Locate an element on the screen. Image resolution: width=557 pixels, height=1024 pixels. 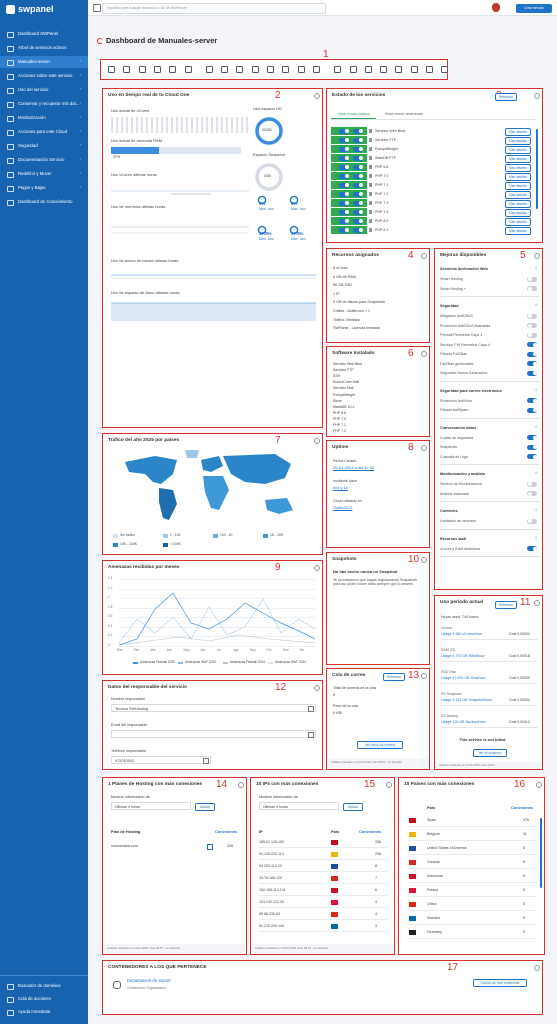
menu-item: Dashboard de Conocimiento is located at coordinates (44, 202).